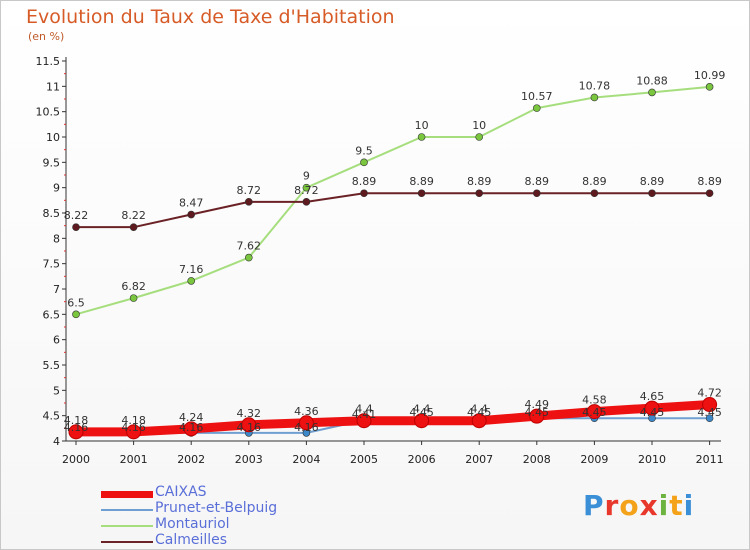  Describe the element at coordinates (479, 459) in the screenshot. I see `x-tick-label: 2007` at that location.